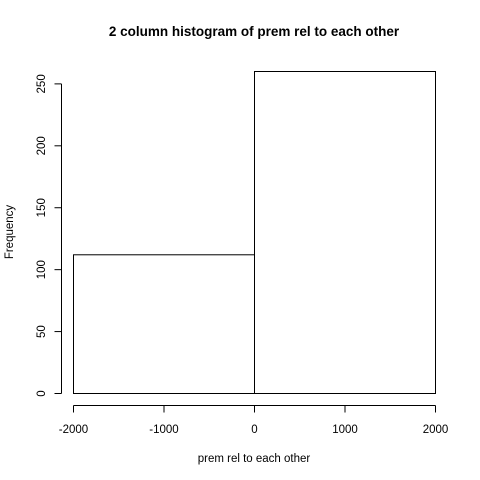 Image resolution: width=480 pixels, height=480 pixels. What do you see at coordinates (254, 430) in the screenshot?
I see `x-tick-label: 0` at bounding box center [254, 430].